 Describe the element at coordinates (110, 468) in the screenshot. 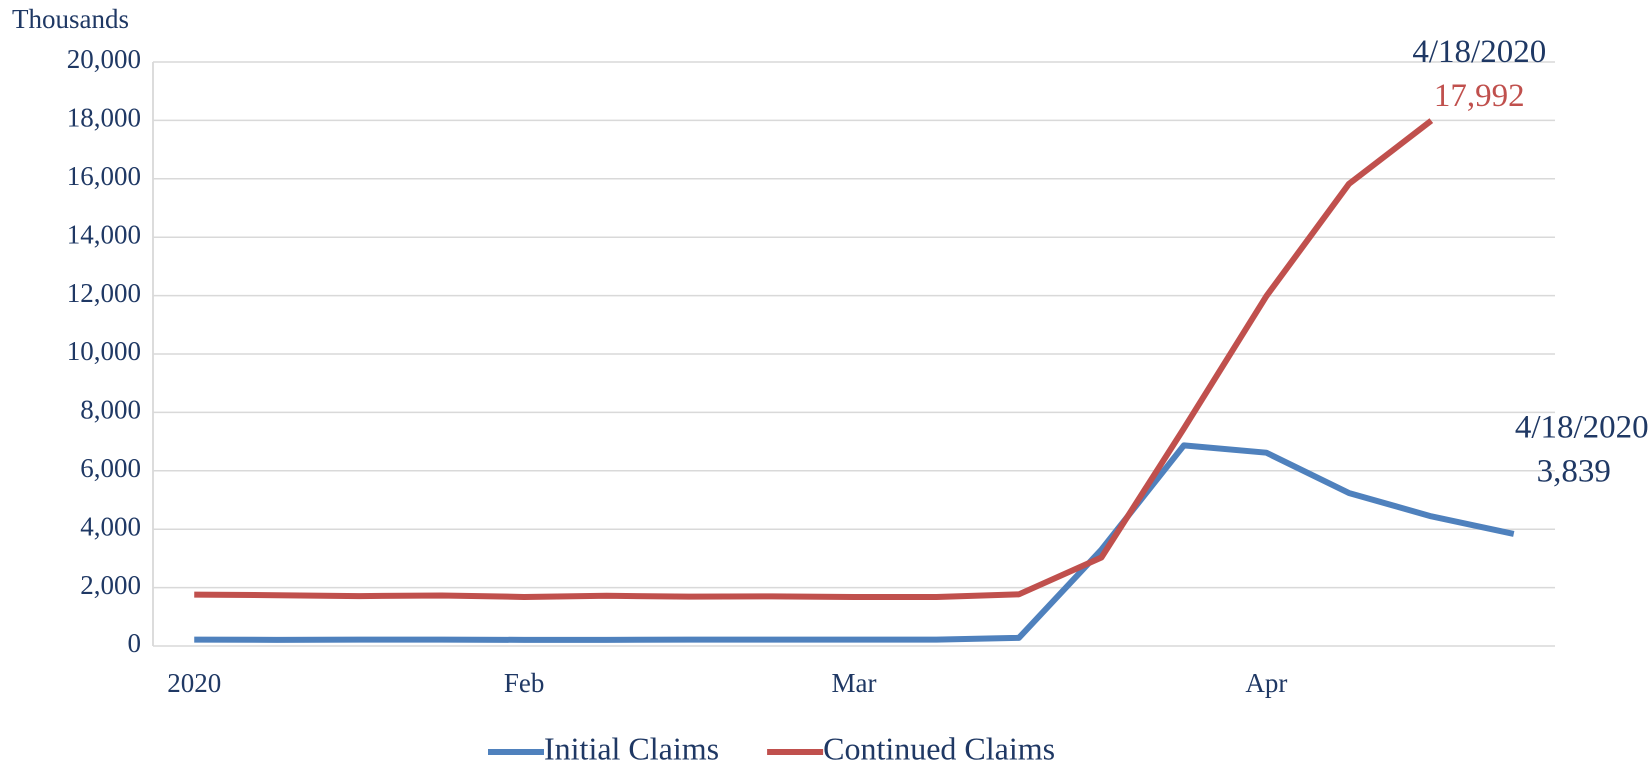

I see `y-tick-label: 6,000` at that location.